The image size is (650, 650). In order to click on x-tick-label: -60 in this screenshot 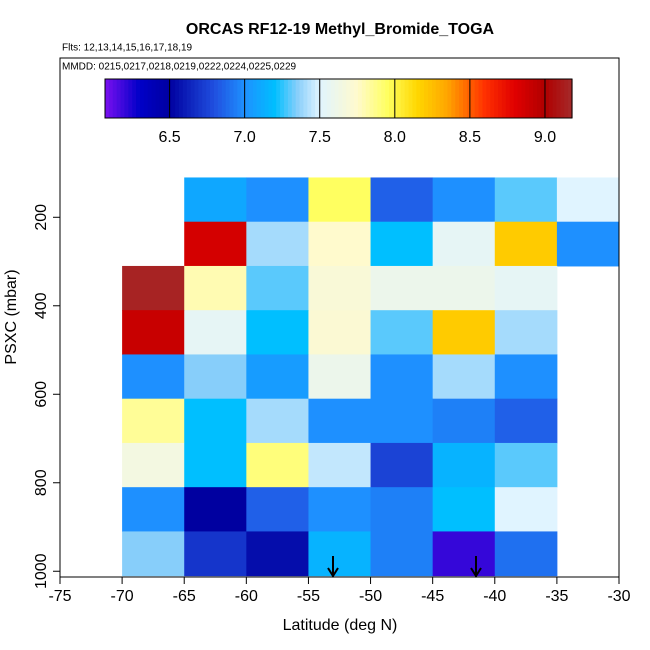, I will do `click(246, 596)`.